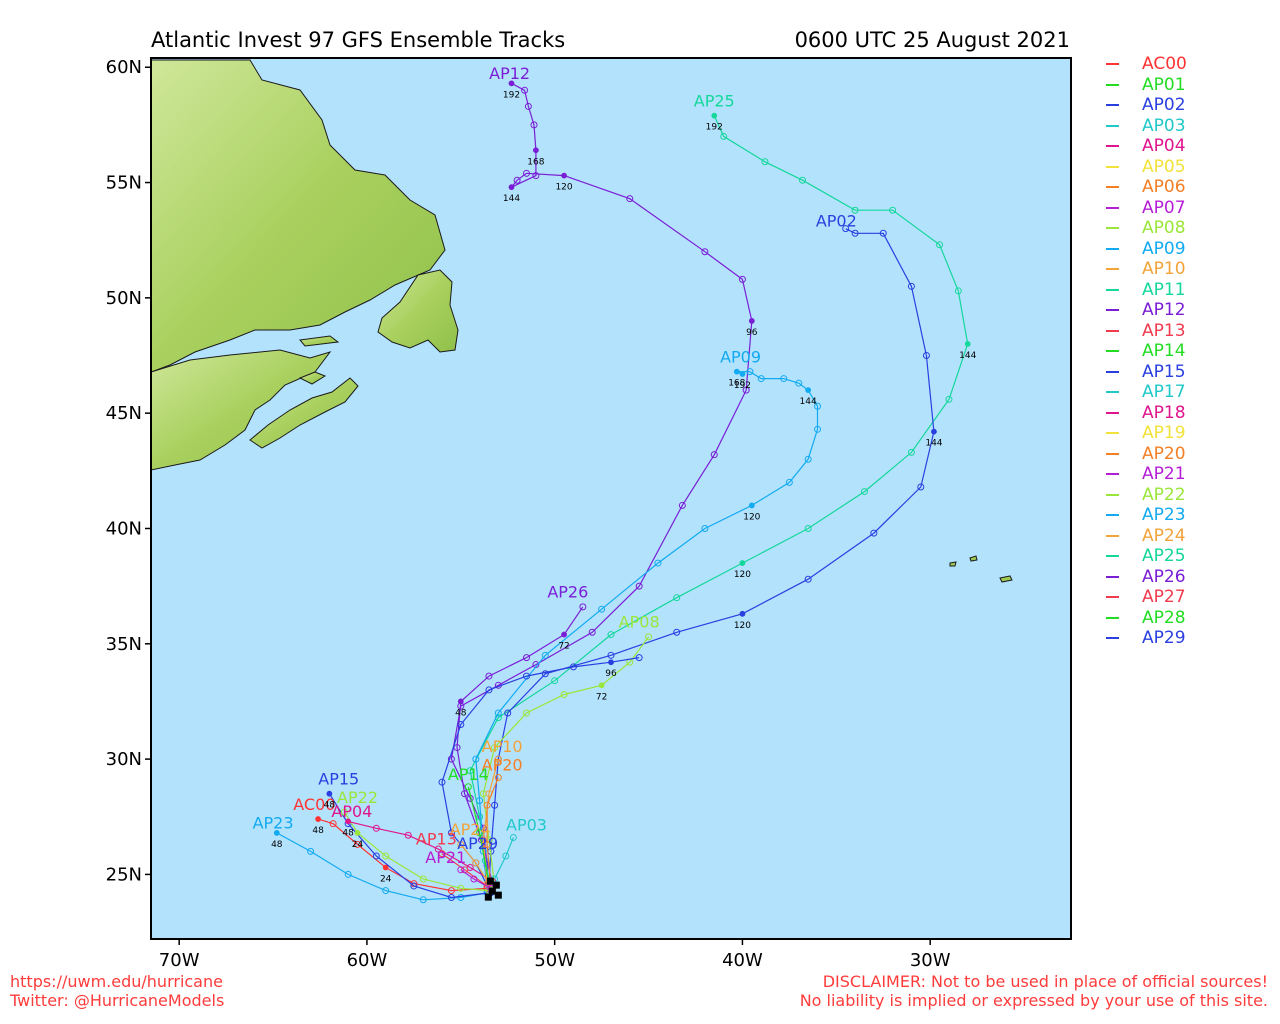 This screenshot has width=1280, height=1024. I want to click on x-tick-label: 40W, so click(742, 960).